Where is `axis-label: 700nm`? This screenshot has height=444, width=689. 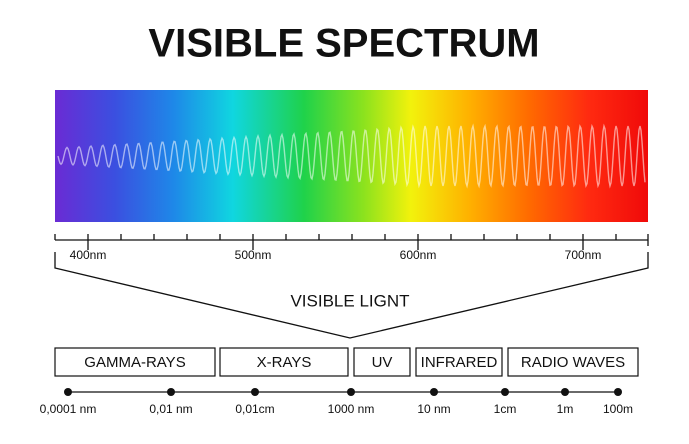
axis-label: 700nm is located at coordinates (583, 255).